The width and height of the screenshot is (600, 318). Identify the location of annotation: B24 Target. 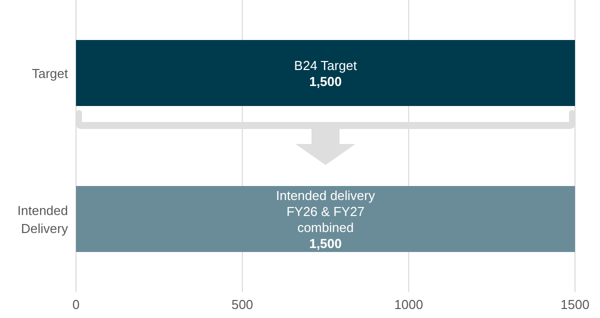
(326, 65).